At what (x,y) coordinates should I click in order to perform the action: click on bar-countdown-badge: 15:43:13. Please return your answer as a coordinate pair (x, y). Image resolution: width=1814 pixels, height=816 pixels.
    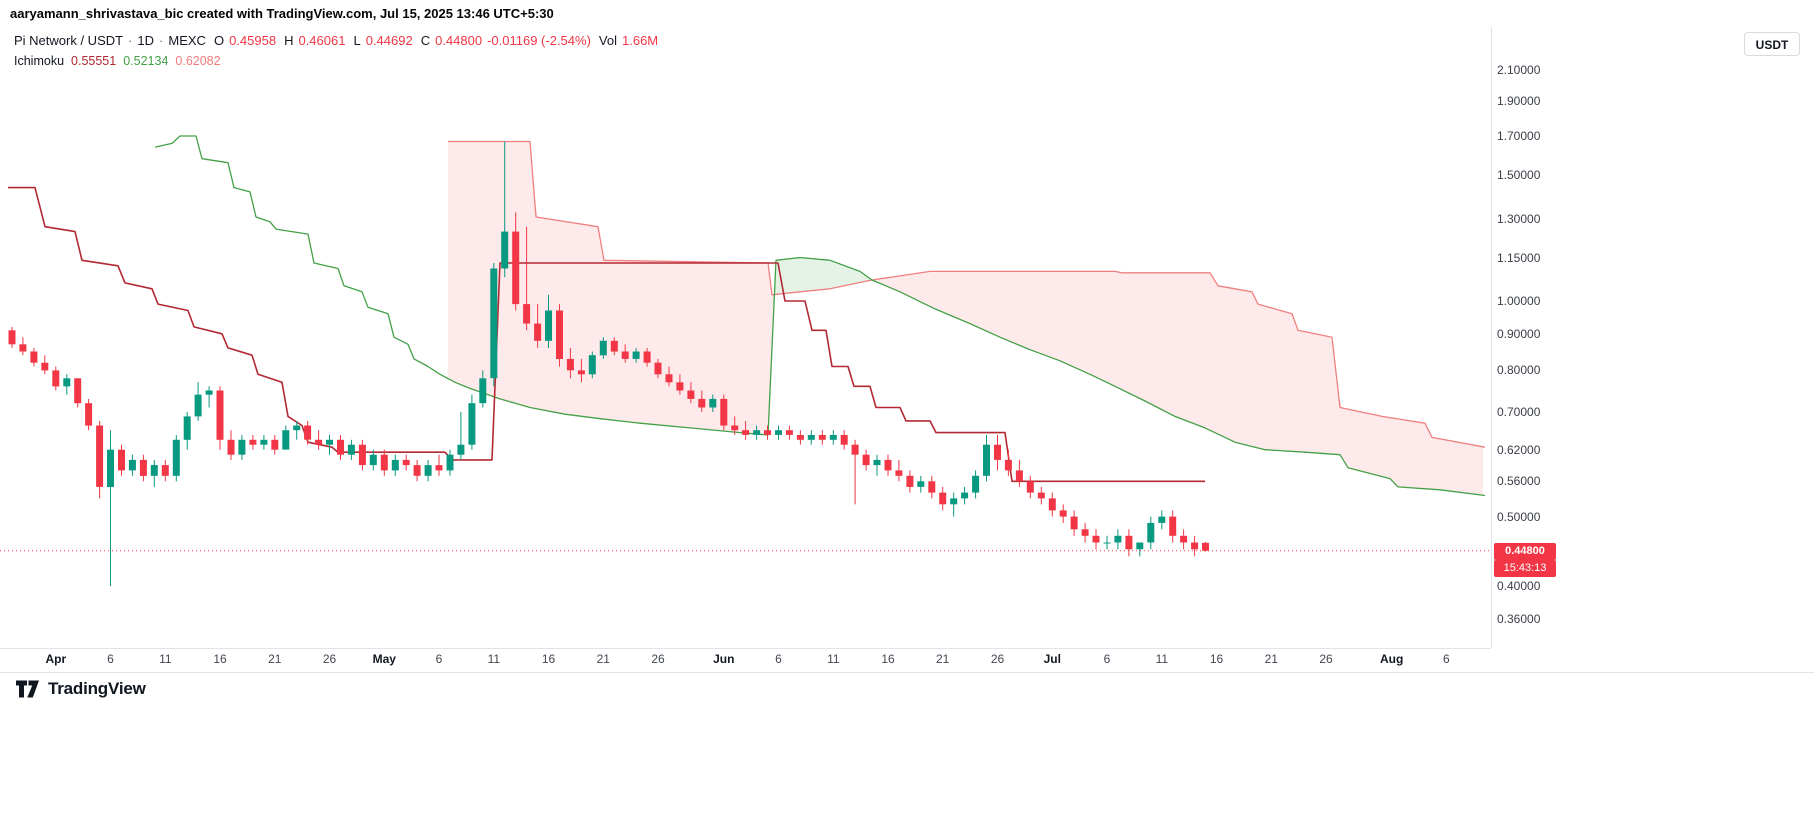
    Looking at the image, I should click on (1525, 568).